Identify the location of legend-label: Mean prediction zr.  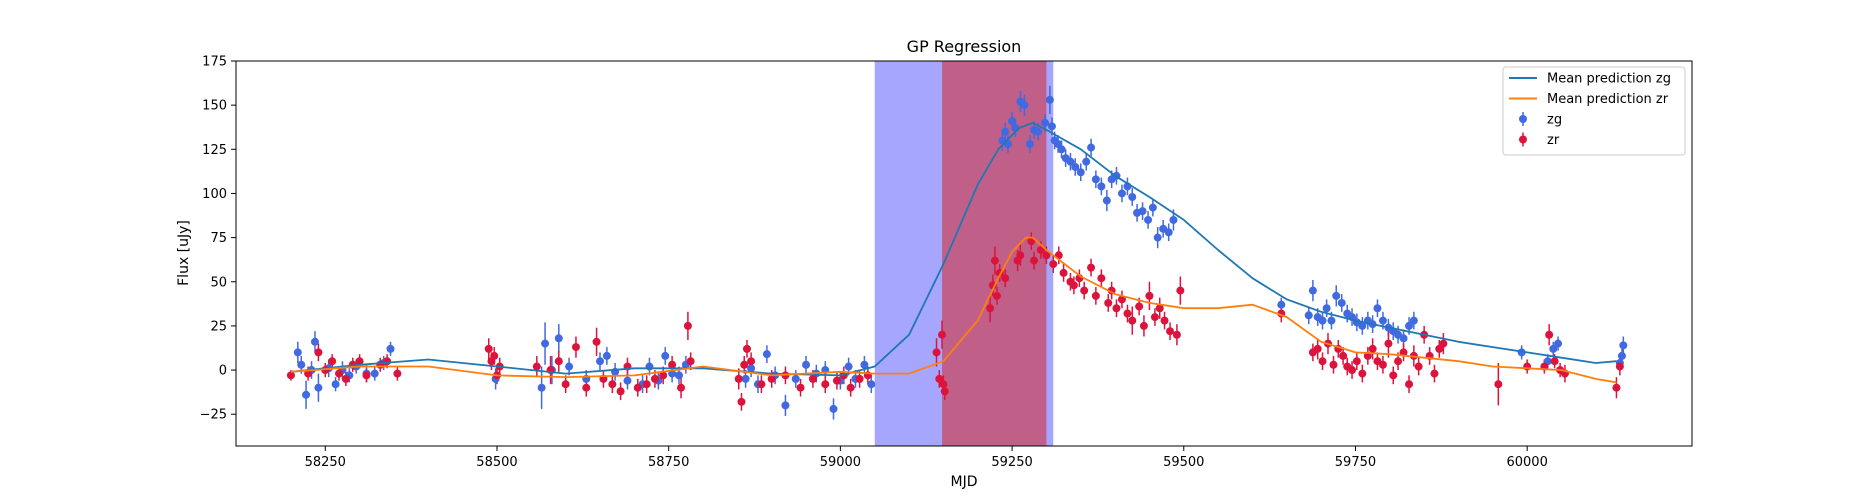
(1608, 99).